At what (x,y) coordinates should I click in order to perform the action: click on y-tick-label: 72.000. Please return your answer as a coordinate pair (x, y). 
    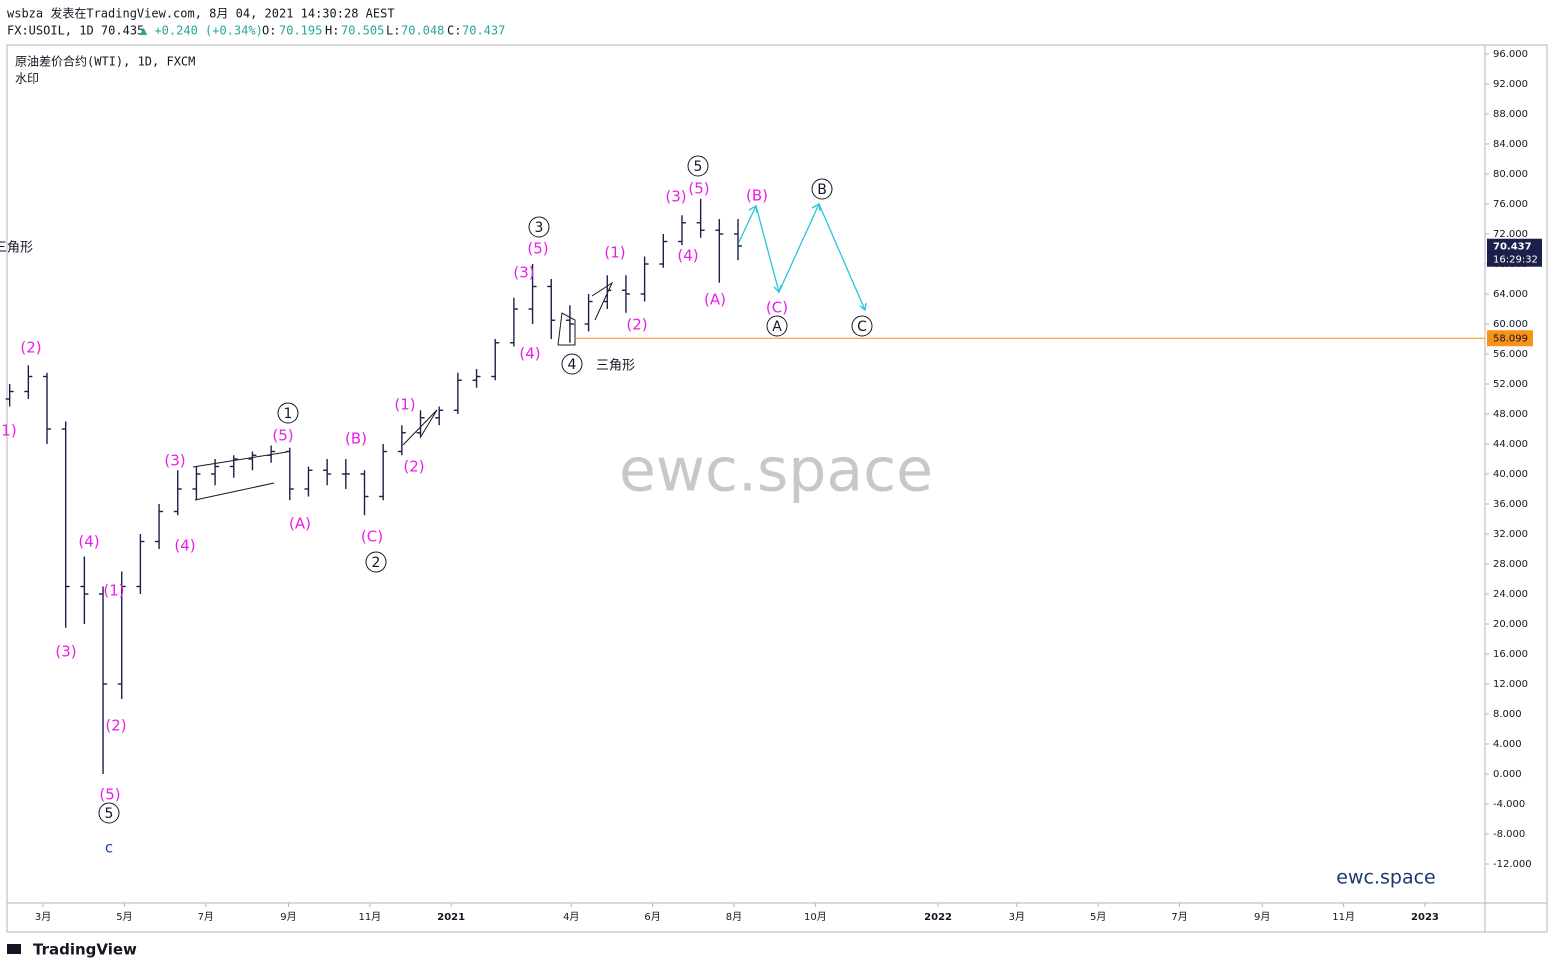
    Looking at the image, I should click on (1510, 234).